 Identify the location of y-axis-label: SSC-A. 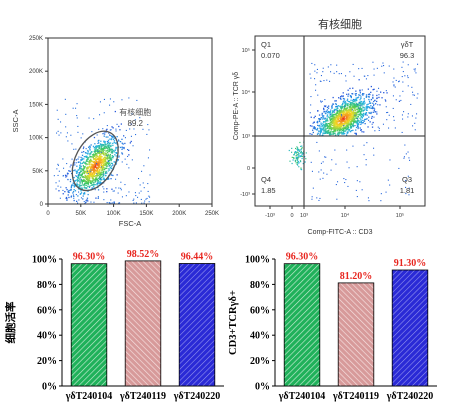
(15, 121).